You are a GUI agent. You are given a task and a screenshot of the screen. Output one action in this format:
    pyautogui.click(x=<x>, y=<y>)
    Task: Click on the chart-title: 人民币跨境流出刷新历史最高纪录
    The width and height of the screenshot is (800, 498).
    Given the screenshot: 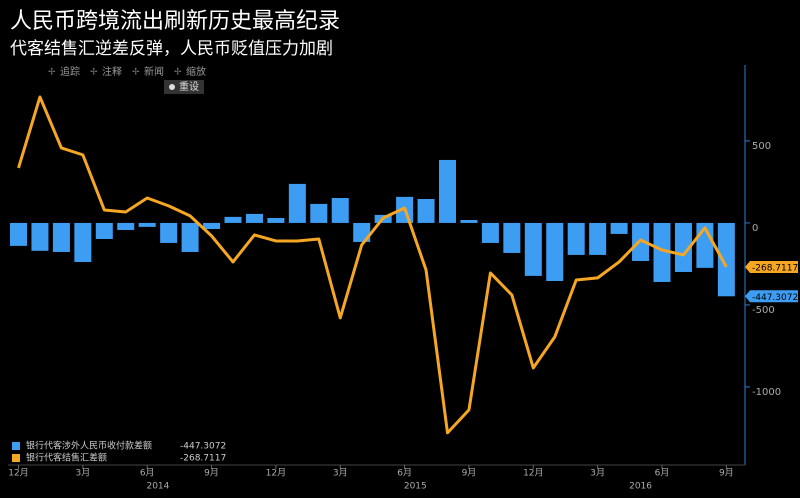 What is the action you would take?
    pyautogui.click(x=175, y=21)
    